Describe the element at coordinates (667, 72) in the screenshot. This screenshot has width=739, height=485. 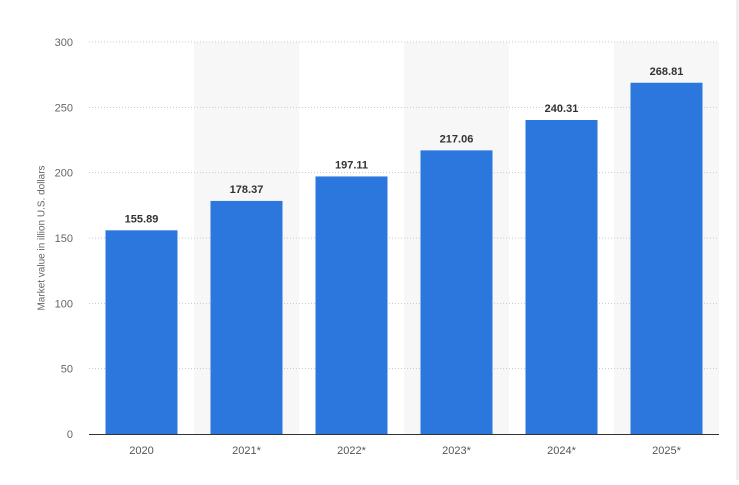
I see `data-label: 268.81` at that location.